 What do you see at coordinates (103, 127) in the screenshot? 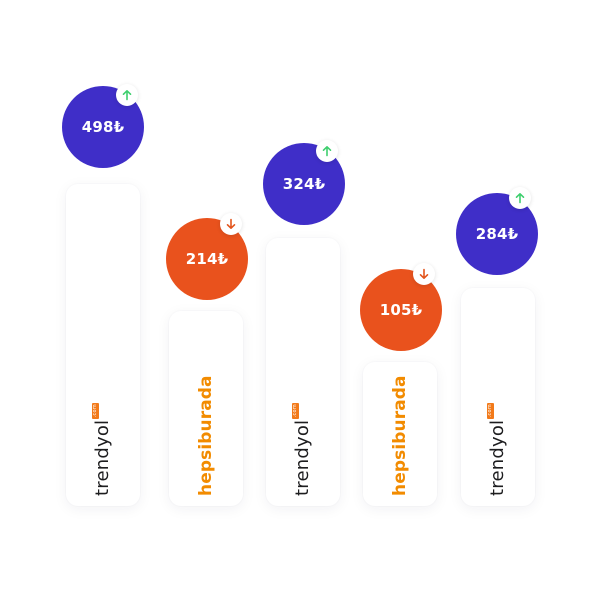
I see `price-value: 498₺` at bounding box center [103, 127].